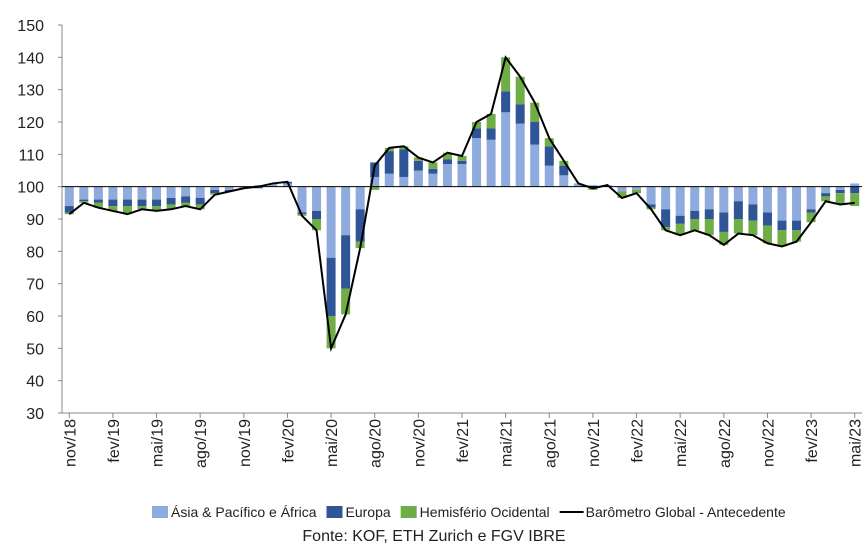  I want to click on x-tick-label: nov/19, so click(245, 443).